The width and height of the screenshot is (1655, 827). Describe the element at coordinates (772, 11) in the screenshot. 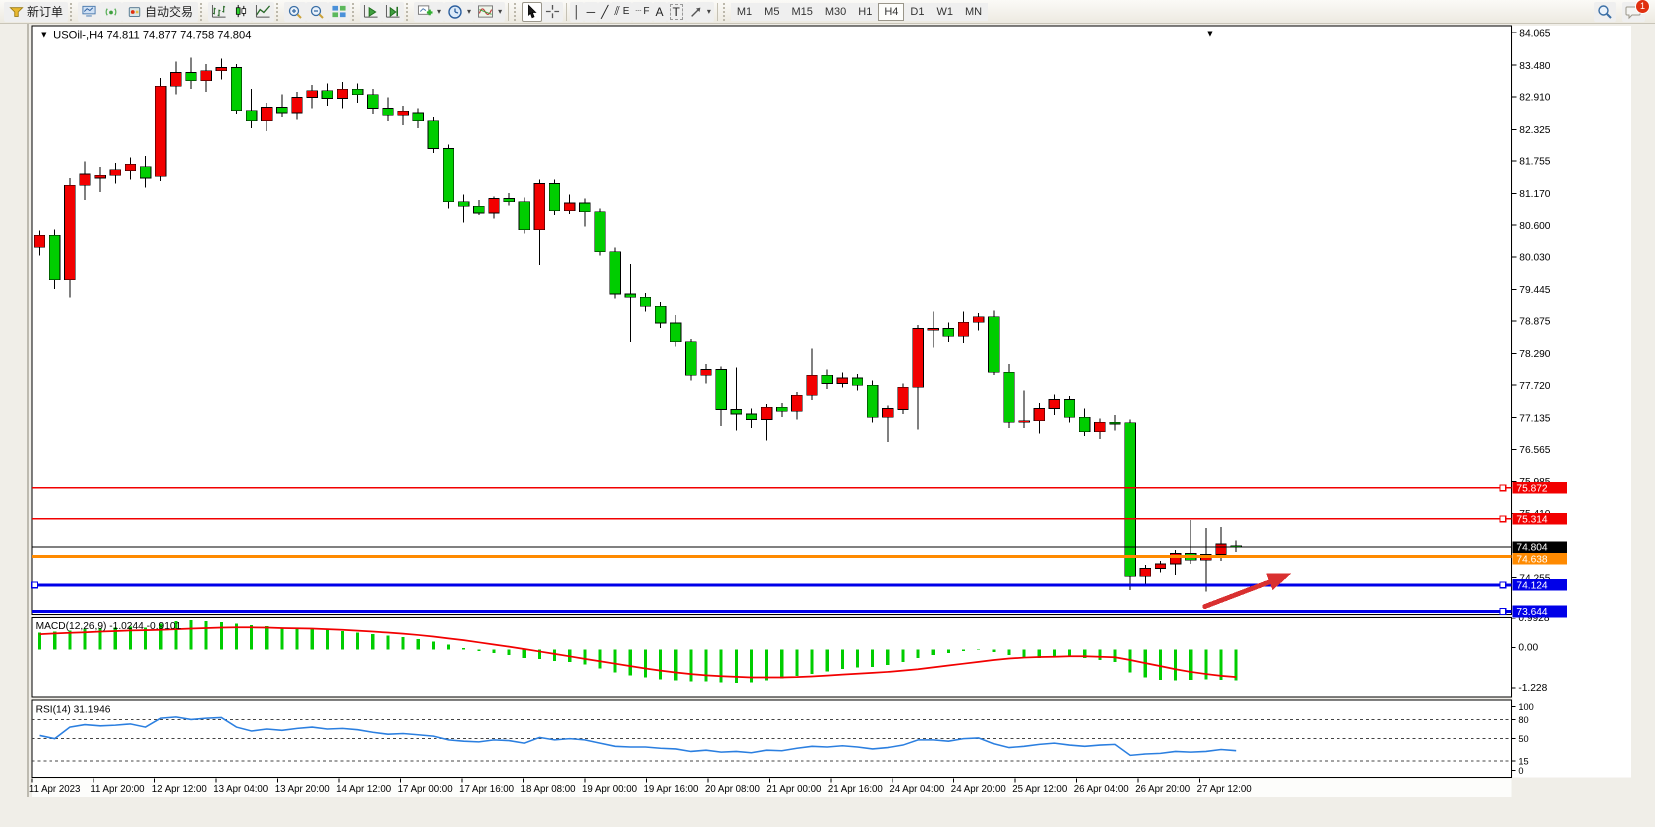

I see `timeframe-m5-button: M5` at that location.